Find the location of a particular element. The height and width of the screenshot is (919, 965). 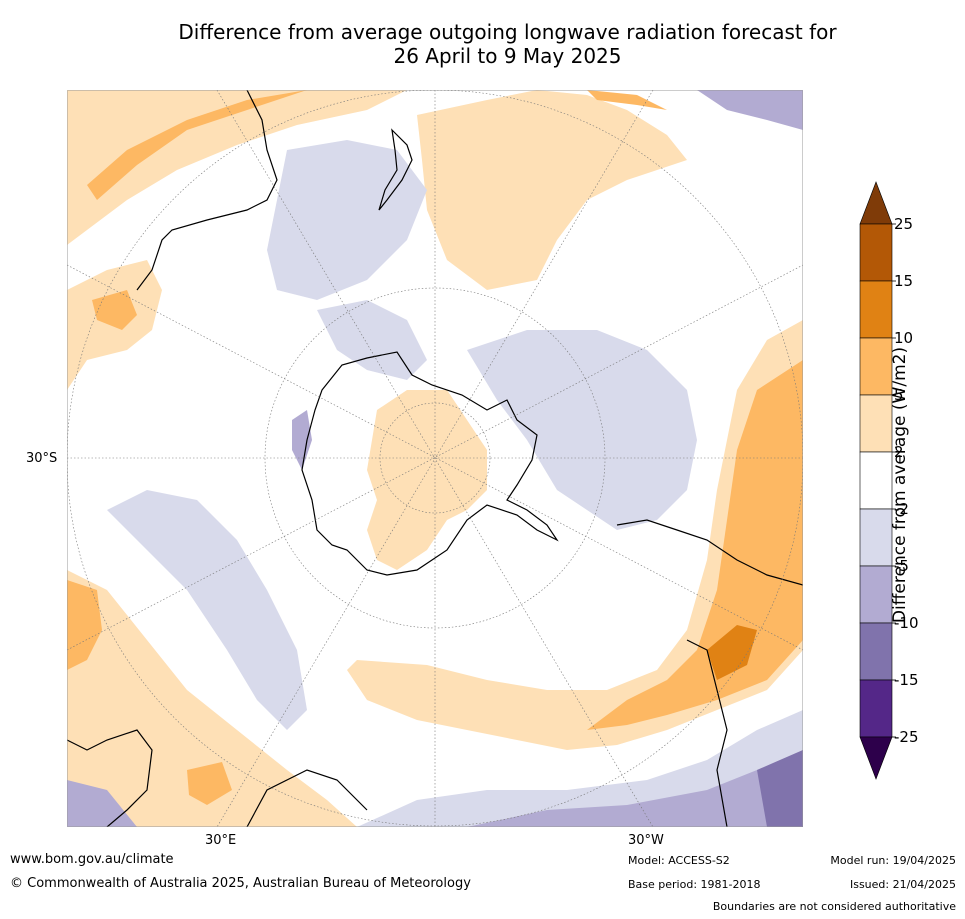

anomaly-region-antarctica is located at coordinates (427, 480).